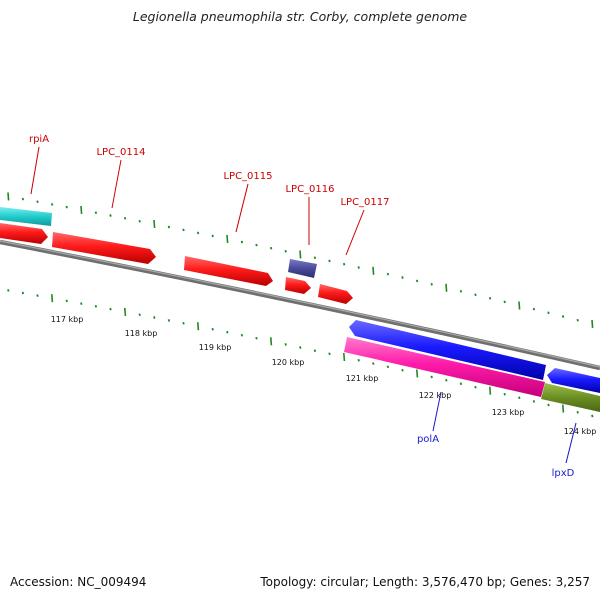  I want to click on scale-label-124: 124 kbp, so click(580, 431).